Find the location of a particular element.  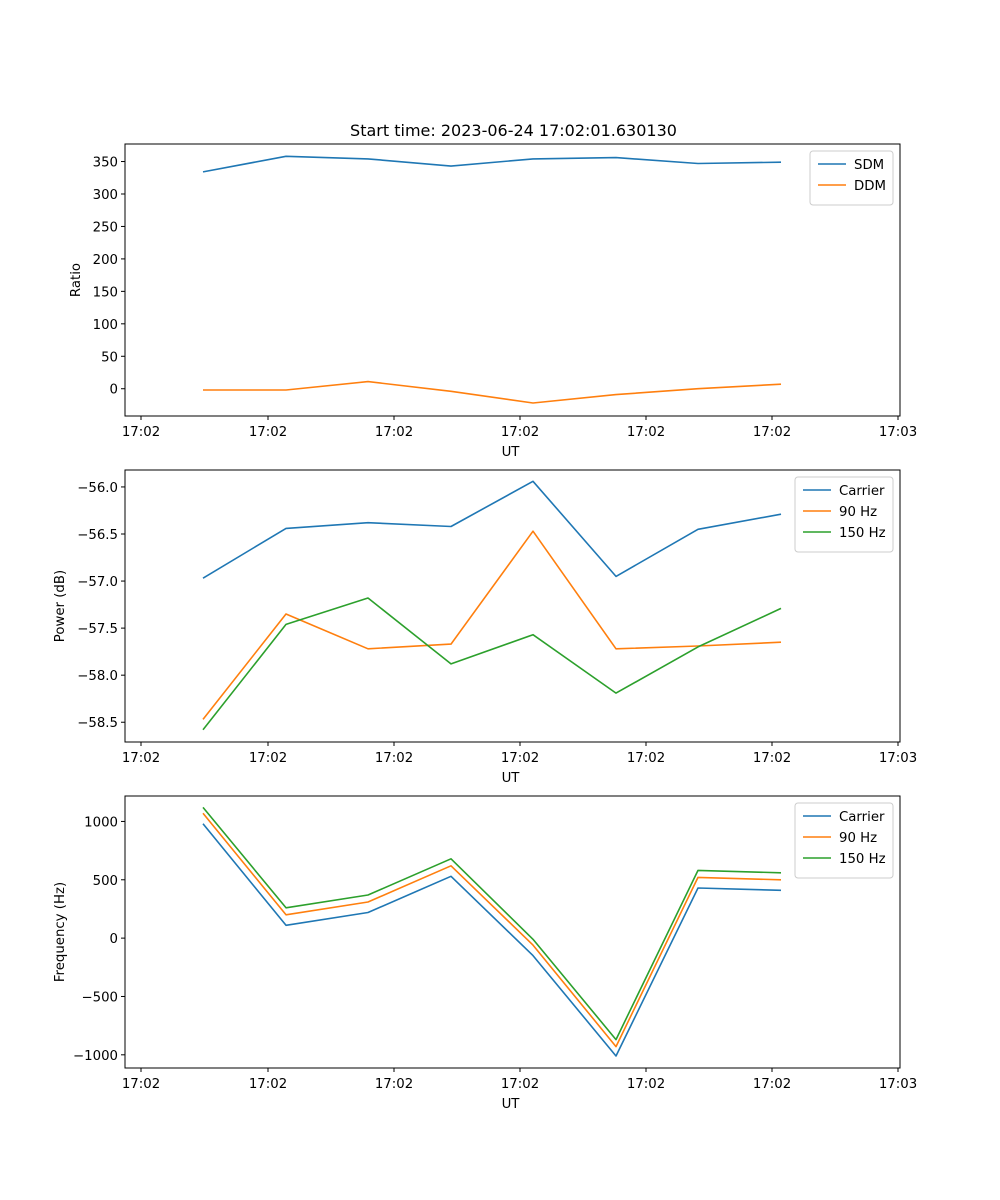

y-tick-label: −56.5 is located at coordinates (97, 535).